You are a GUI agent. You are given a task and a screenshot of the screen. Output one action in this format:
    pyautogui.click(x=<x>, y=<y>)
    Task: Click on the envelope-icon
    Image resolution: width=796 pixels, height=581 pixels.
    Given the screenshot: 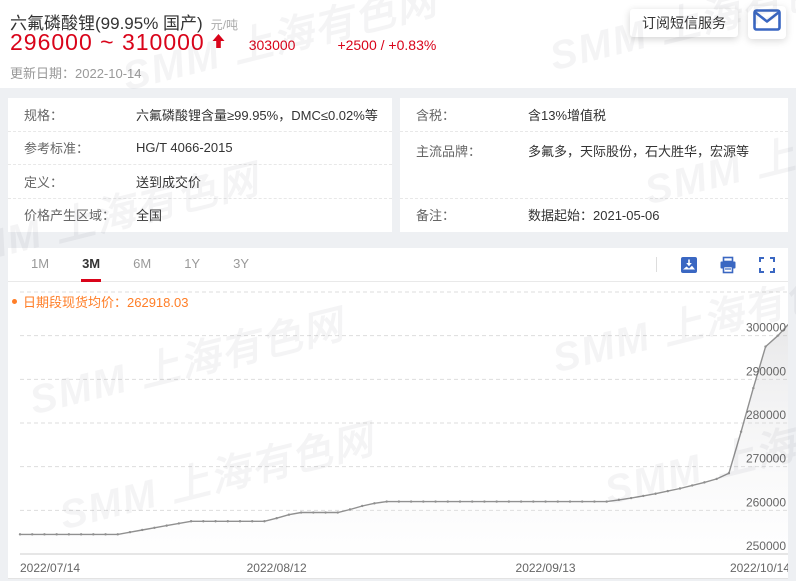 What is the action you would take?
    pyautogui.click(x=767, y=22)
    